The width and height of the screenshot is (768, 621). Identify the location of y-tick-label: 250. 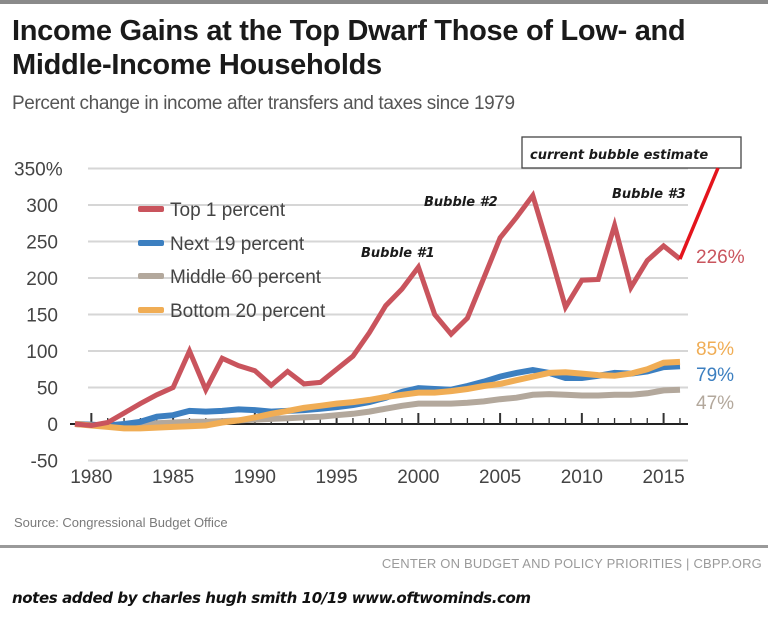
(42, 243).